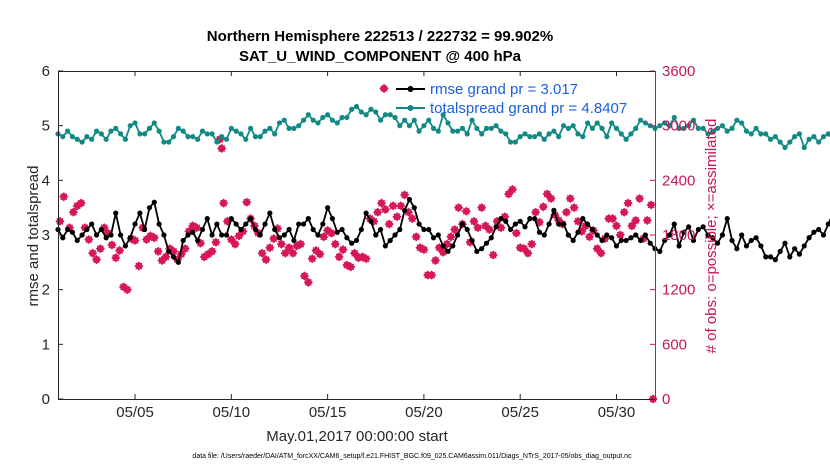 This screenshot has width=830, height=475. Describe the element at coordinates (666, 399) in the screenshot. I see `y2-tick-label: 0` at that location.